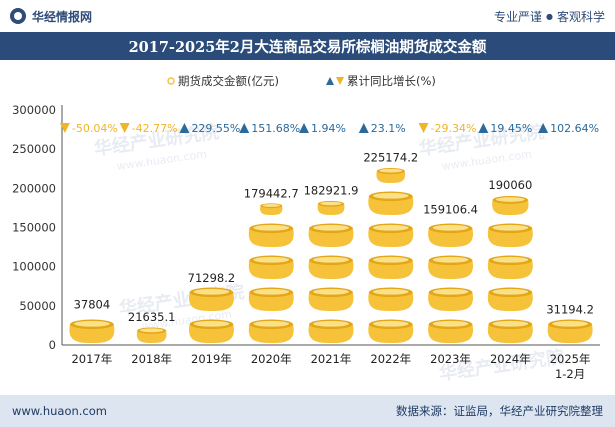  Describe the element at coordinates (64, 128) in the screenshot. I see `growth-down-icon` at that location.